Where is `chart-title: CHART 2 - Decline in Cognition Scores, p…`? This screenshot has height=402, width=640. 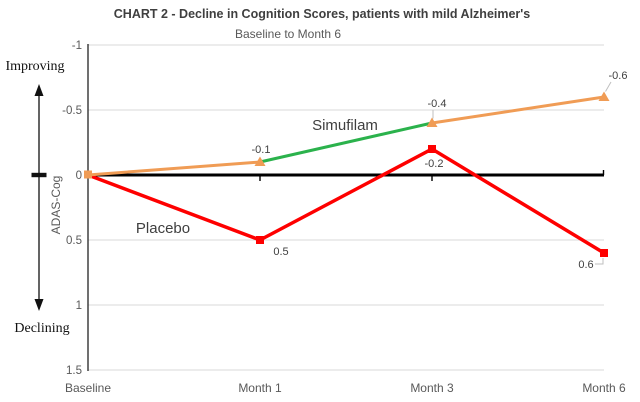 chart-title: CHART 2 - Decline in Cognition Scores, p… is located at coordinates (322, 14).